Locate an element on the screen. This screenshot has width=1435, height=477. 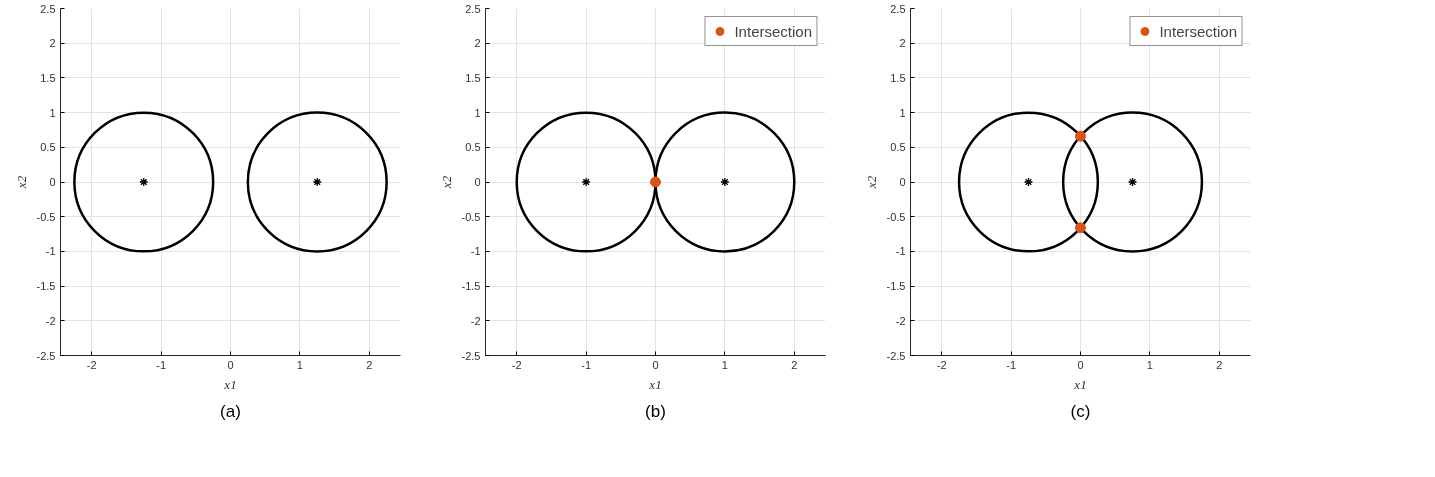
text: (b) is located at coordinates (655, 411).